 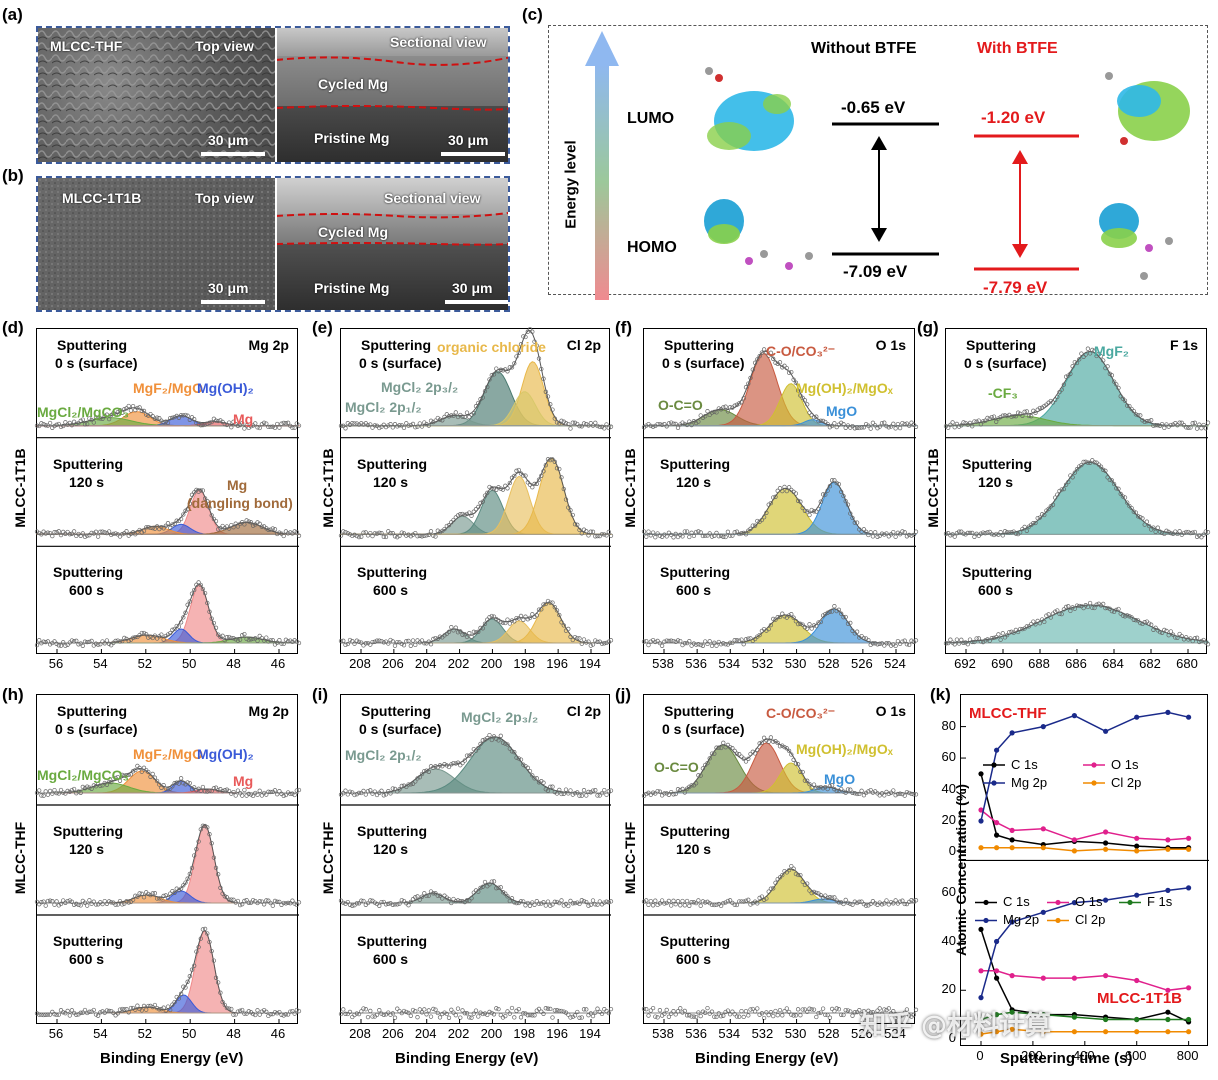 I want to click on peak-label-h-2: MgCl₂/MgCO₃, so click(x=83, y=775).